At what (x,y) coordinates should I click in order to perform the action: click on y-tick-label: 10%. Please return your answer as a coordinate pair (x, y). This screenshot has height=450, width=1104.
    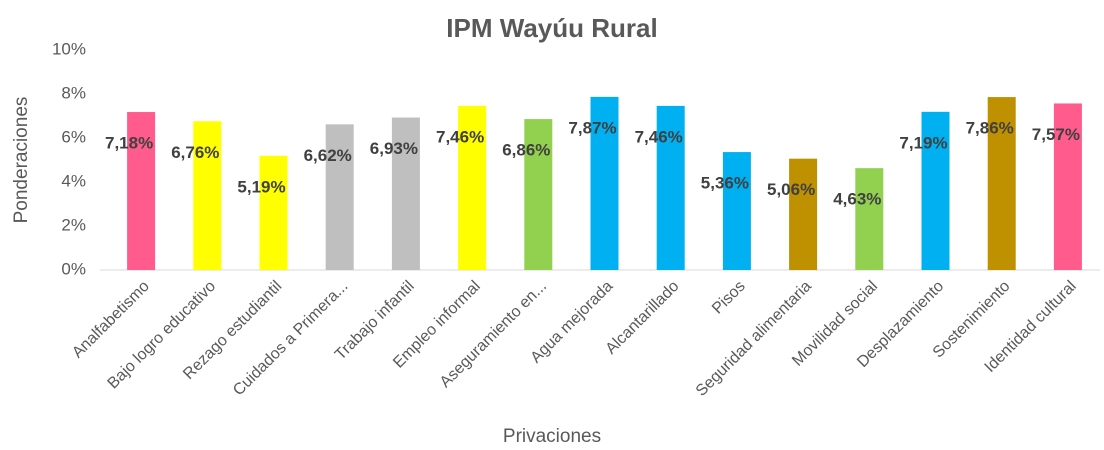
    Looking at the image, I should click on (69, 48).